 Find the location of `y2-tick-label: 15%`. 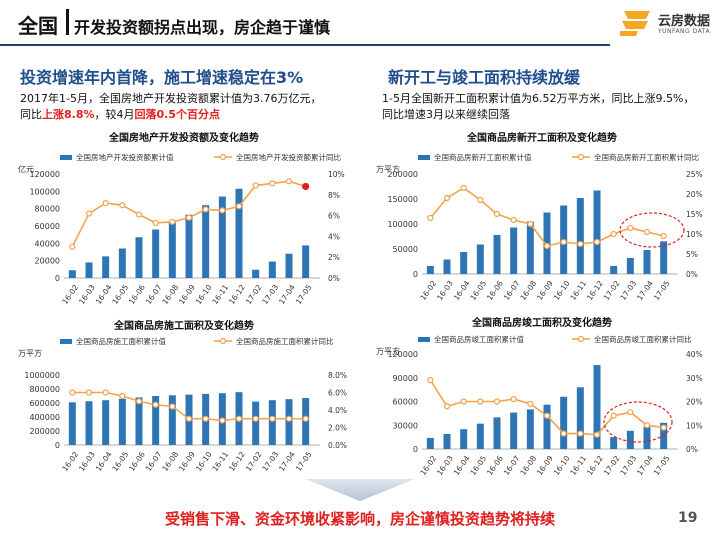

y2-tick-label: 15% is located at coordinates (694, 214).